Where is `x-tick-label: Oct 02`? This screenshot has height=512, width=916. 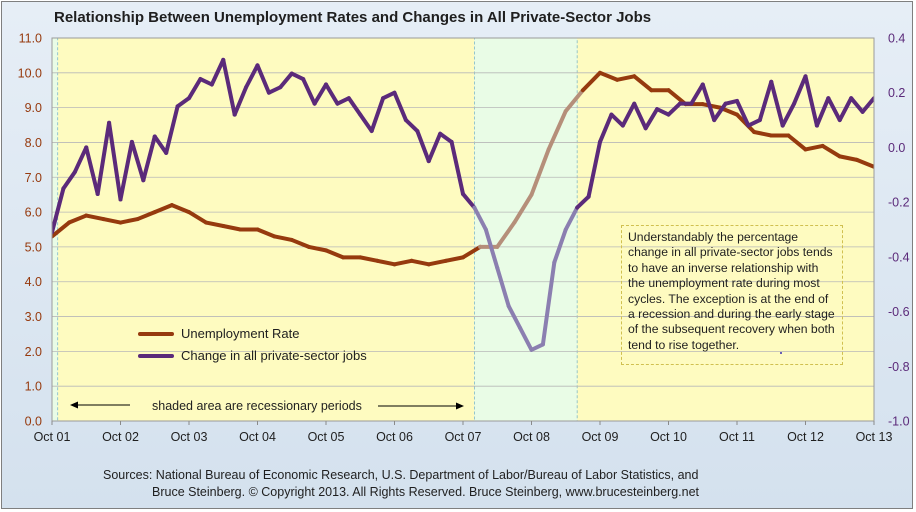
x-tick-label: Oct 02 is located at coordinates (120, 437).